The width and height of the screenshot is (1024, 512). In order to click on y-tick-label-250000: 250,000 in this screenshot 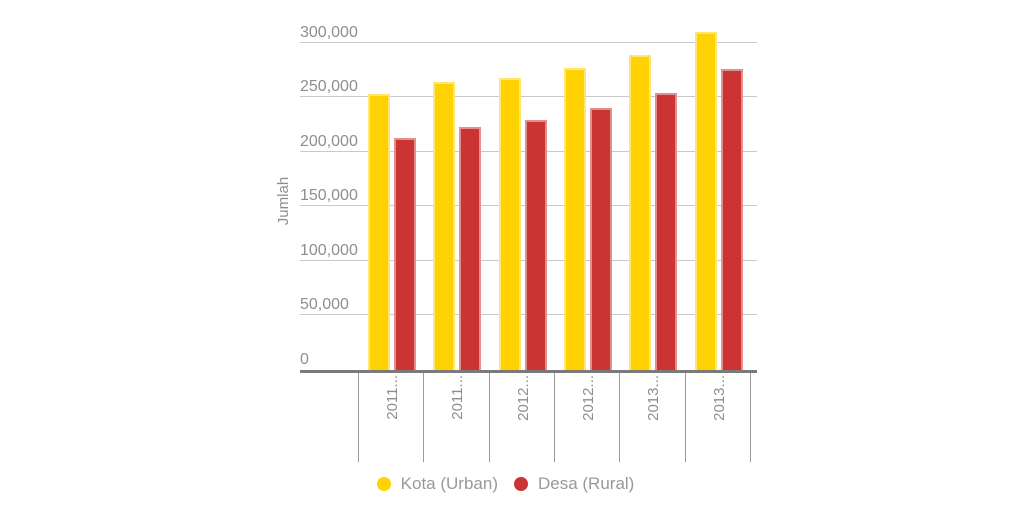, I will do `click(329, 86)`.